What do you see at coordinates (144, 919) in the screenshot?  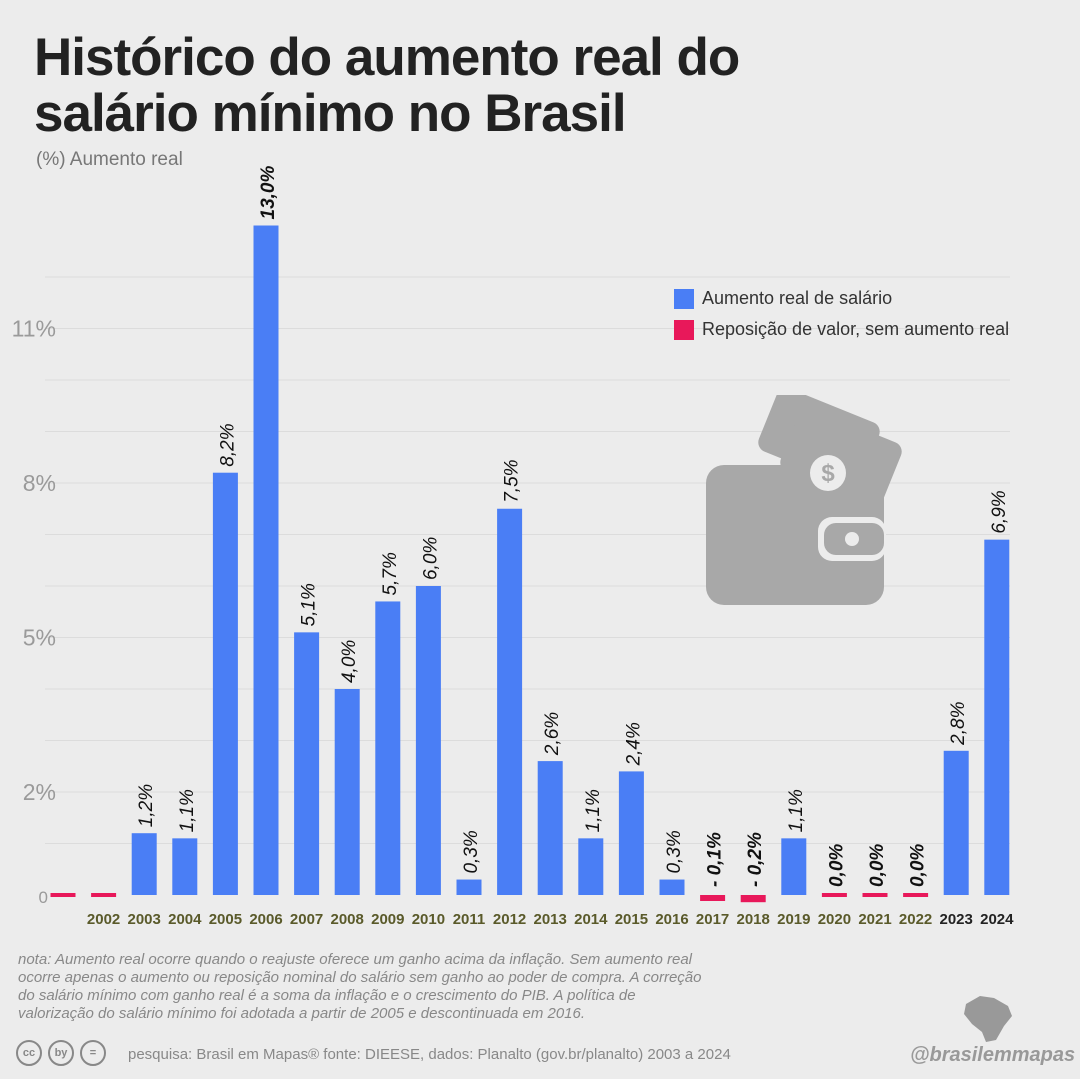 I see `x-tick-label: 2003` at bounding box center [144, 919].